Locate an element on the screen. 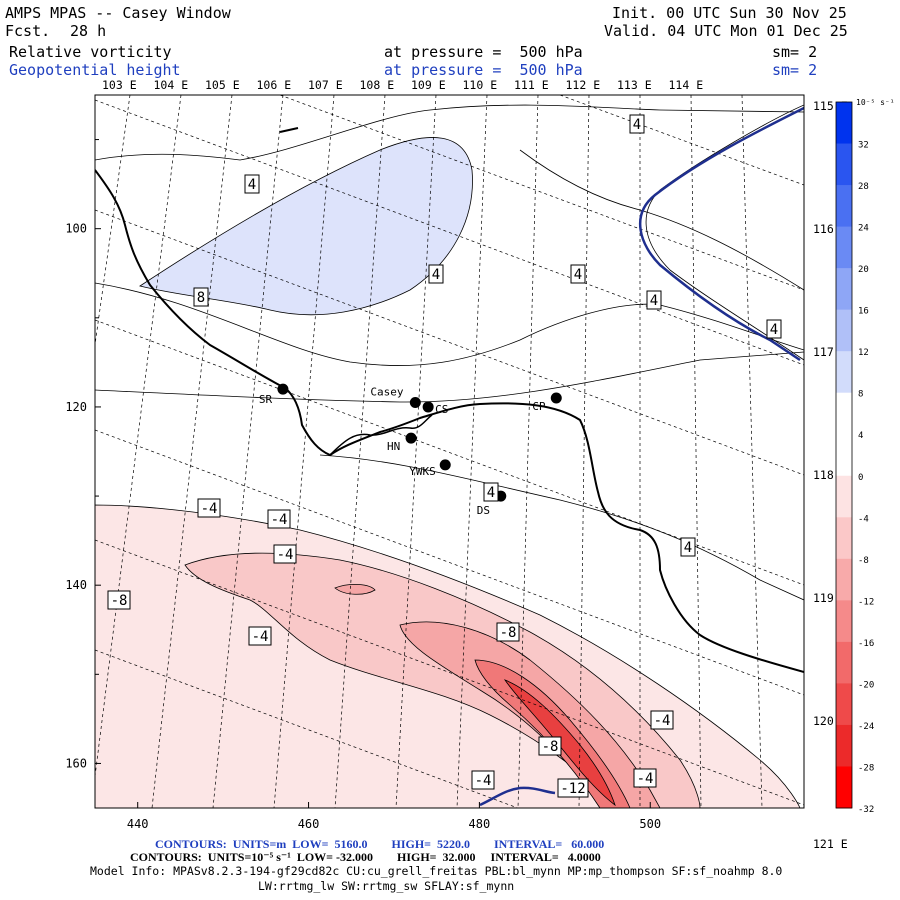  contour-label-positive: 8 is located at coordinates (201, 298).